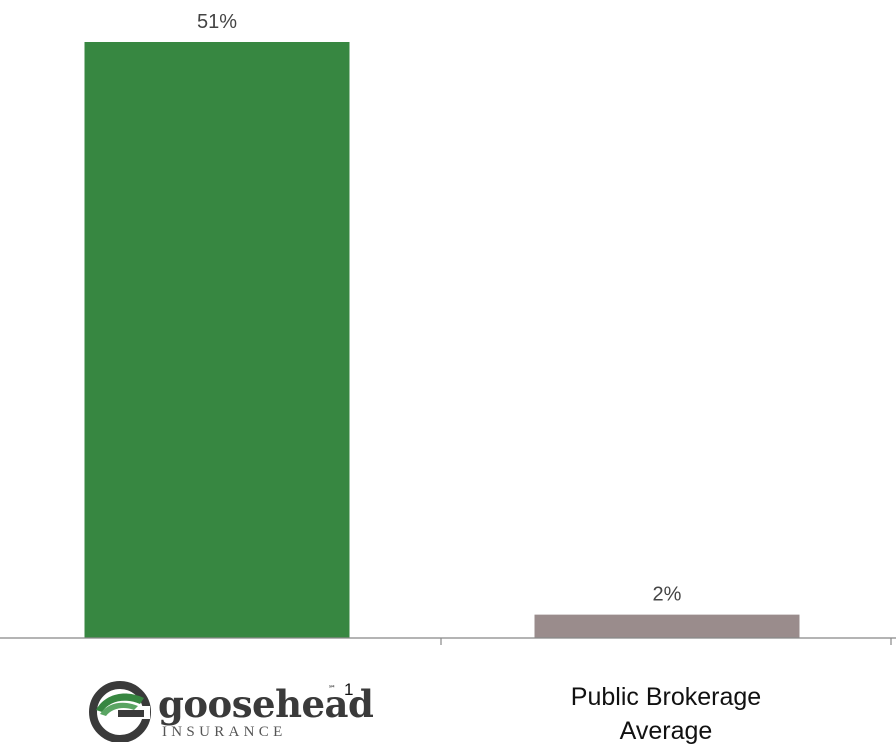 The image size is (896, 748). What do you see at coordinates (332, 688) in the screenshot?
I see `logo-trademark: ℠` at bounding box center [332, 688].